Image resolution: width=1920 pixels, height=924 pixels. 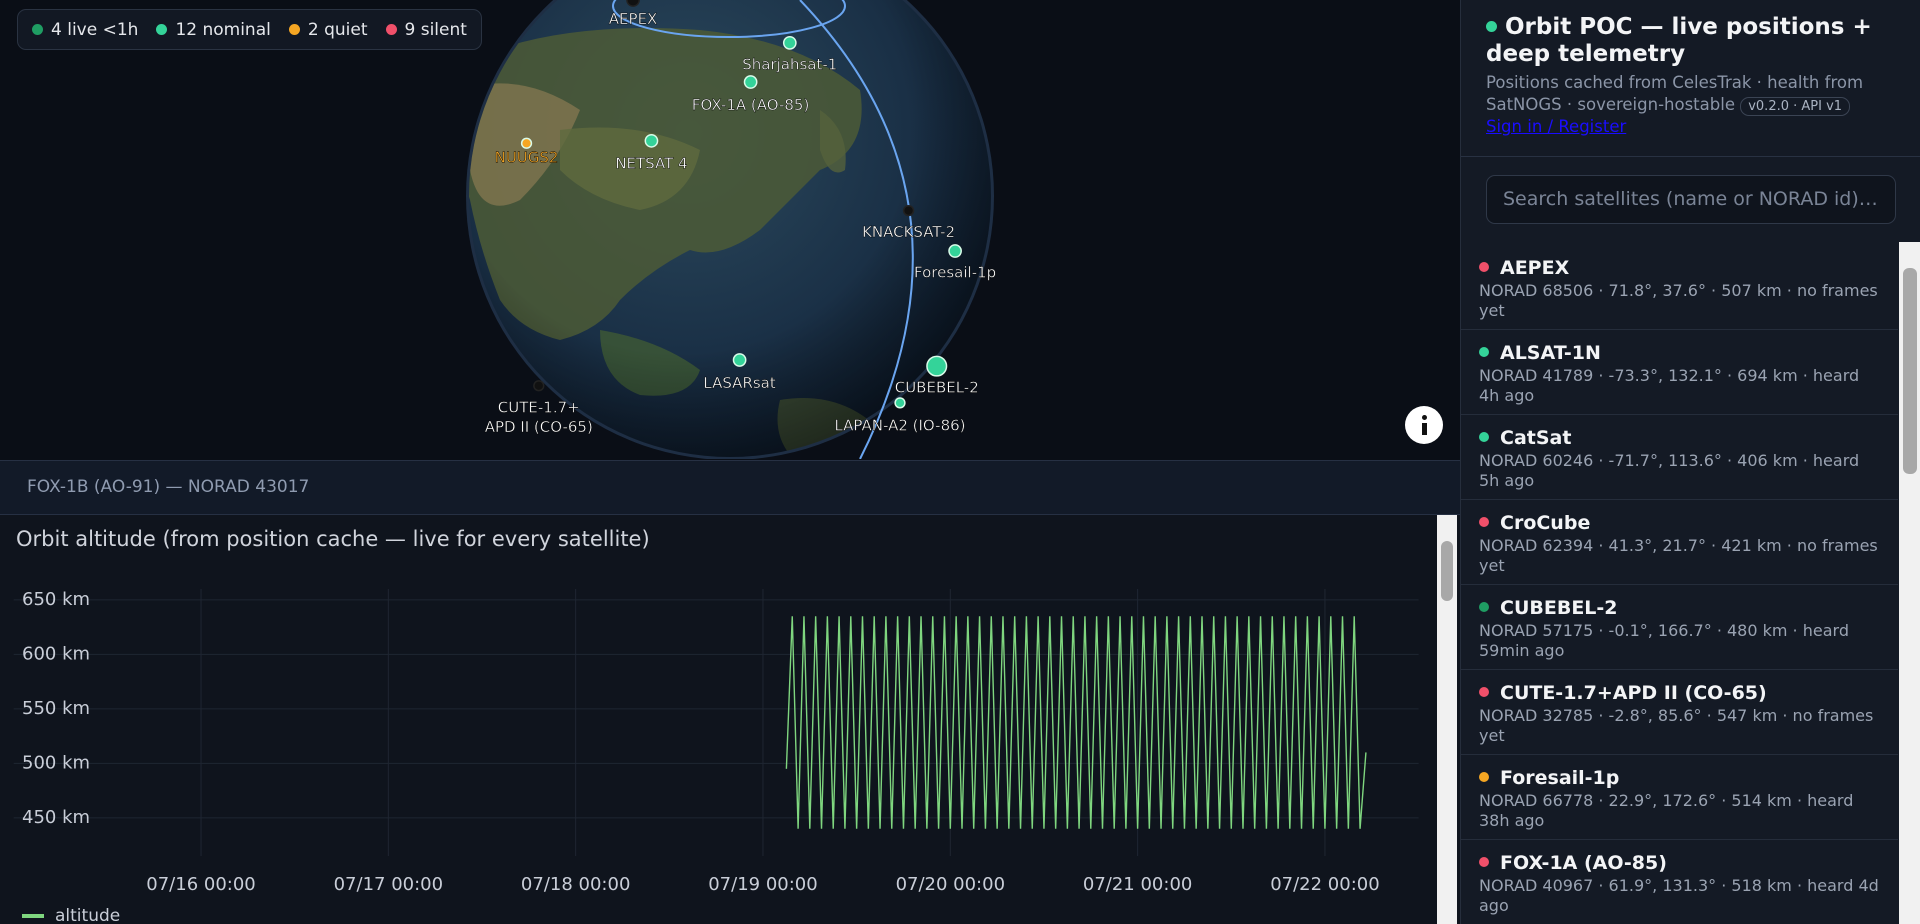 What do you see at coordinates (1556, 126) in the screenshot?
I see `sign-in-link: Sign in / Register` at bounding box center [1556, 126].